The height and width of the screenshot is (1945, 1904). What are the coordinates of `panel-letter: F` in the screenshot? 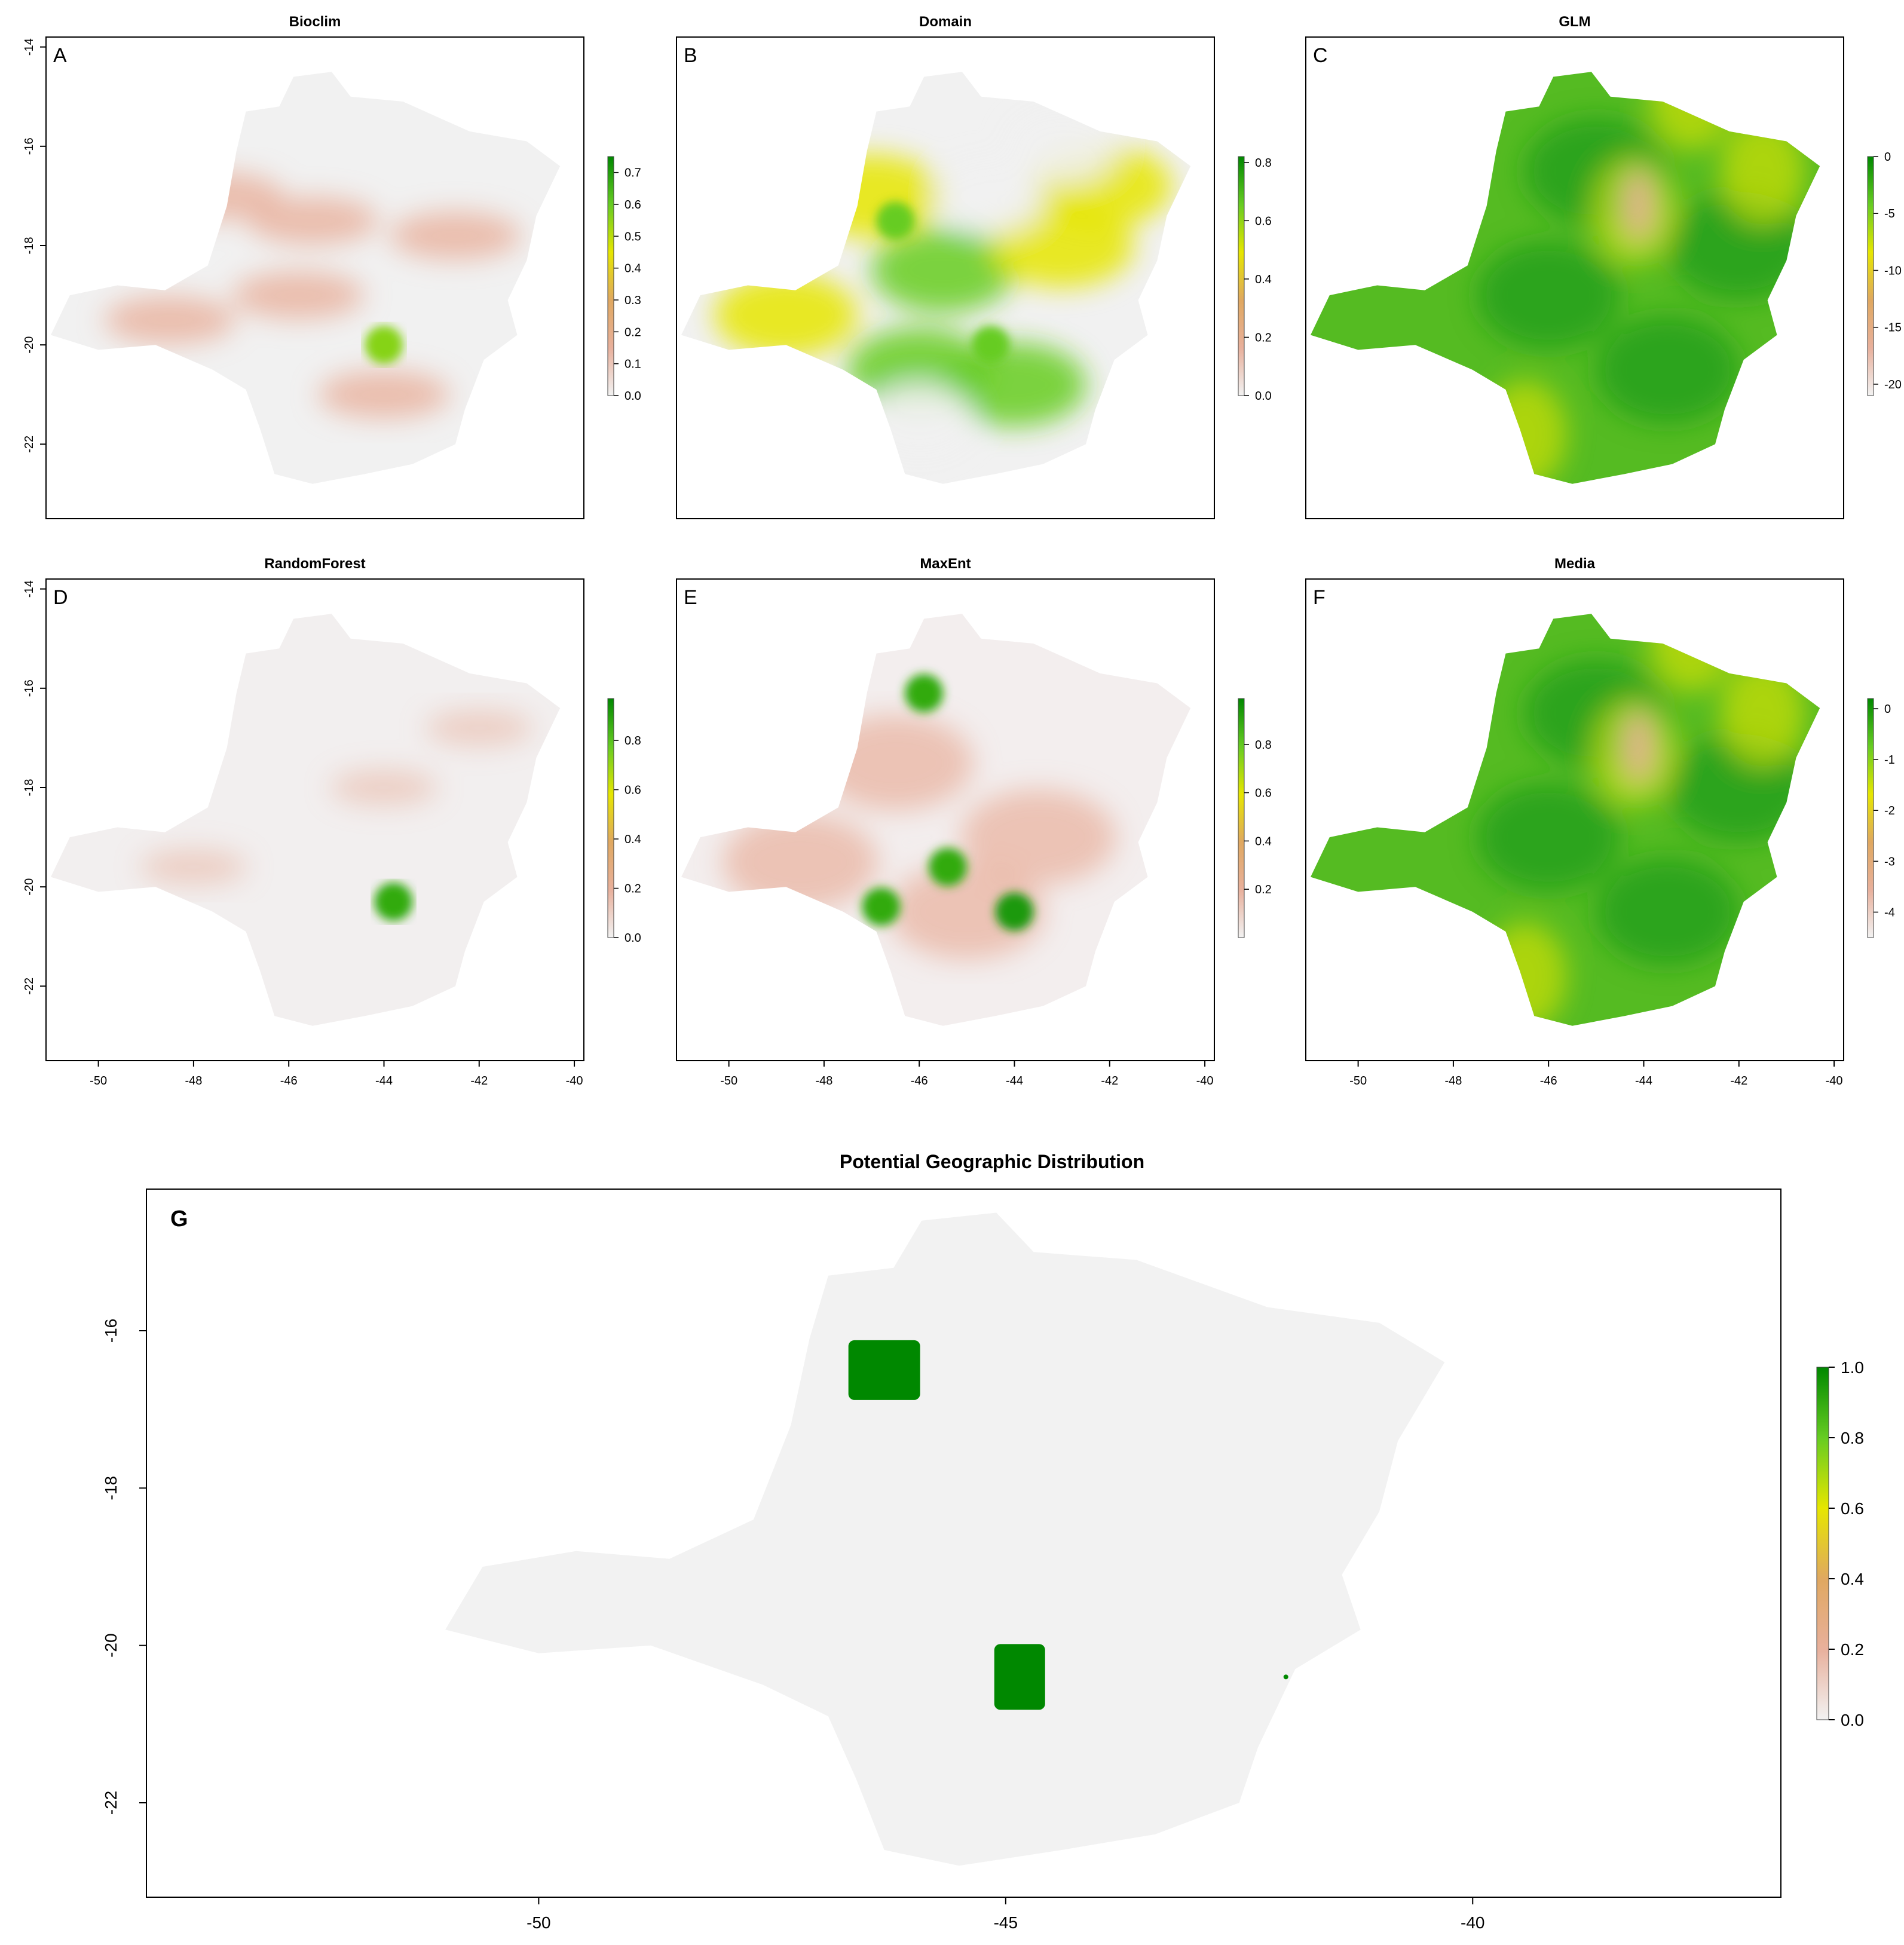 It's located at (1319, 597).